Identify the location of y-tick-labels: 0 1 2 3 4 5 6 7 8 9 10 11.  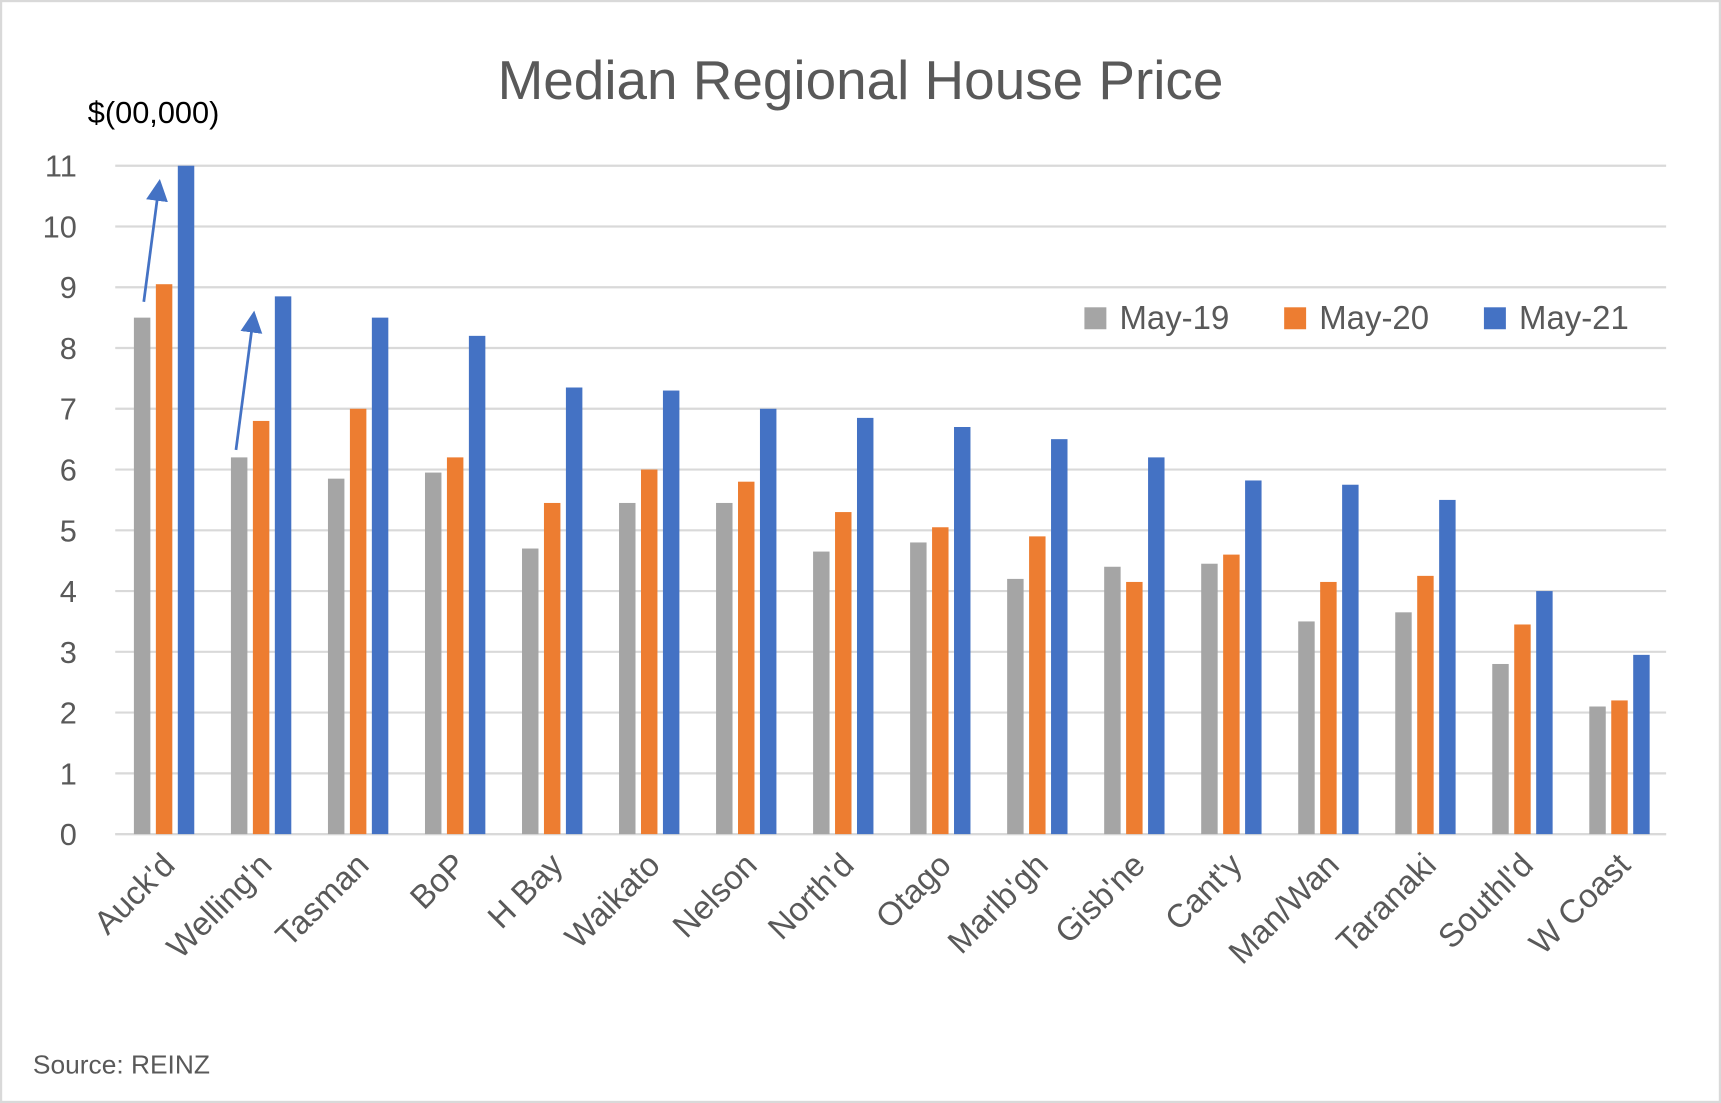
(60, 500).